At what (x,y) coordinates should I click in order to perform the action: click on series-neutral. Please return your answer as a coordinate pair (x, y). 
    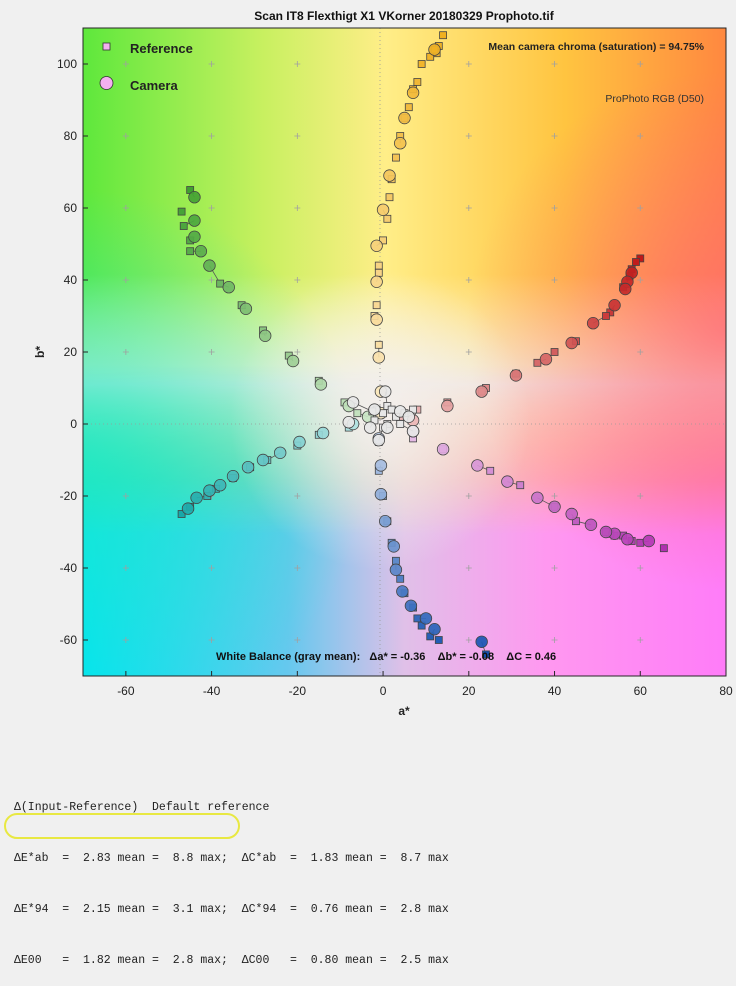
    Looking at the image, I should click on (381, 416).